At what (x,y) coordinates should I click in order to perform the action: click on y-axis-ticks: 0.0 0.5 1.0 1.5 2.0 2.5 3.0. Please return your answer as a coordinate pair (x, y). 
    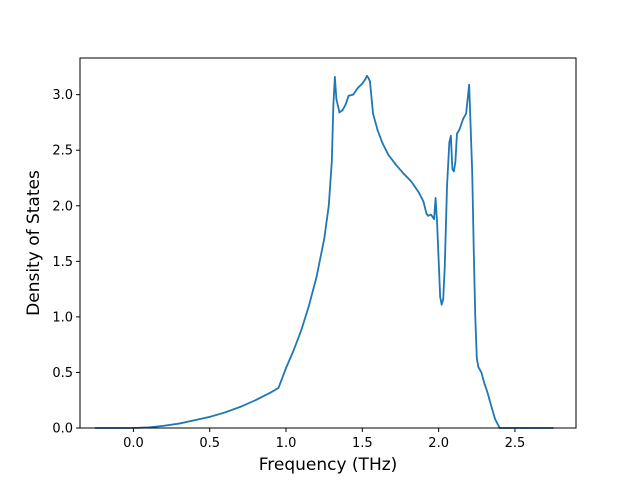
    Looking at the image, I should click on (66, 262).